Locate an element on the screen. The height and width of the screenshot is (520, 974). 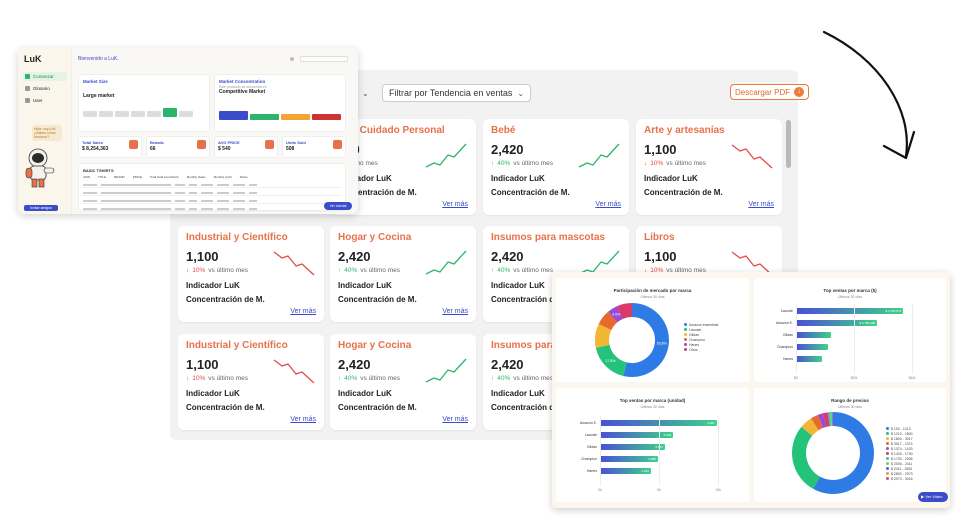
trend-filter-select: Filtrar por Tendencia en ventas ⌄ is located at coordinates (457, 93).